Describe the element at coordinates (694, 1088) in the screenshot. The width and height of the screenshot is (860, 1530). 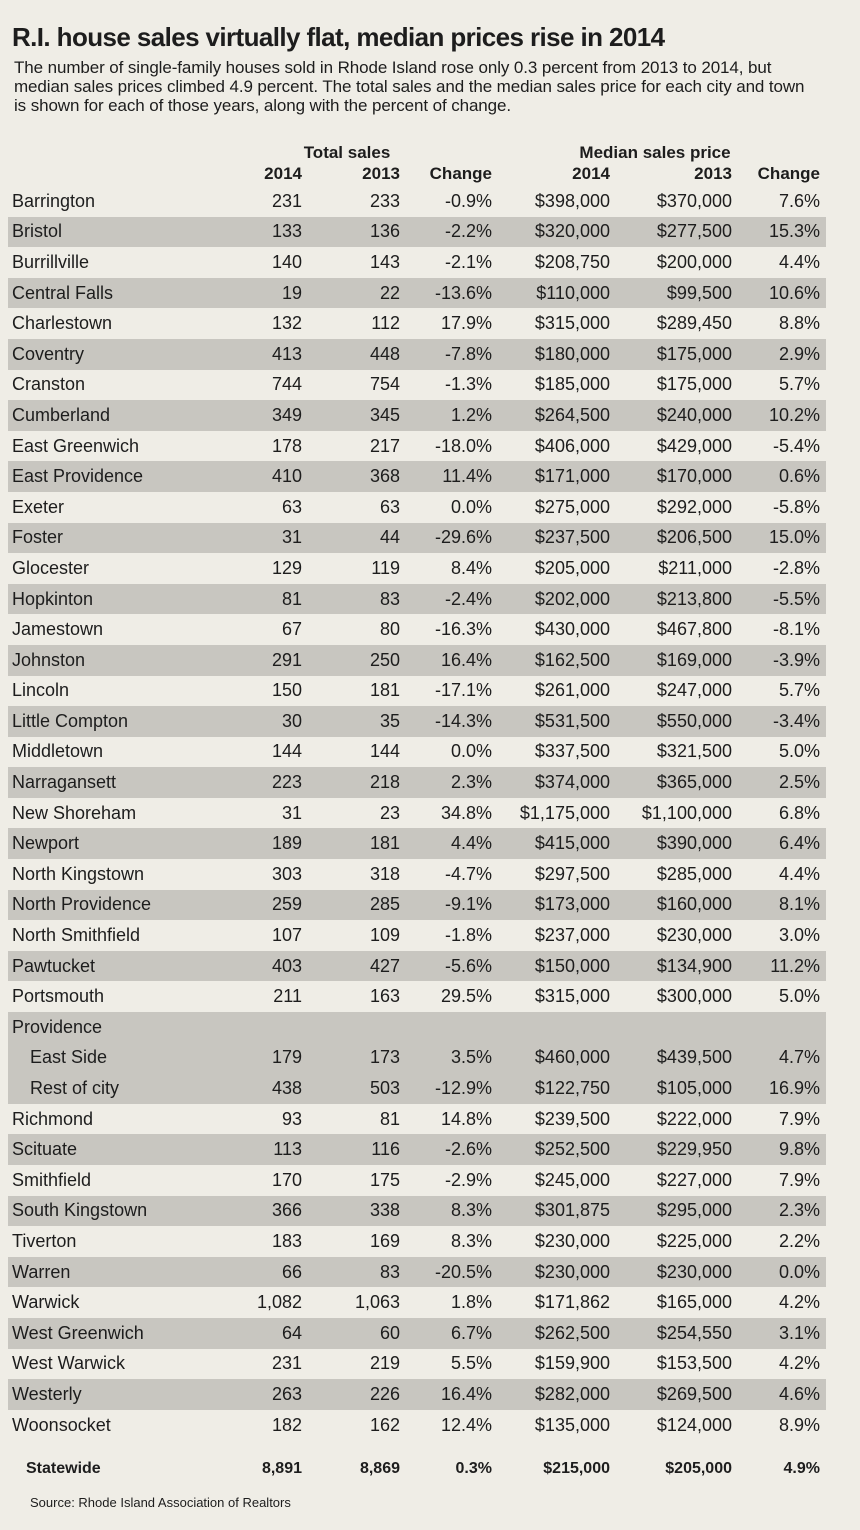
I see `cell: $105,000` at that location.